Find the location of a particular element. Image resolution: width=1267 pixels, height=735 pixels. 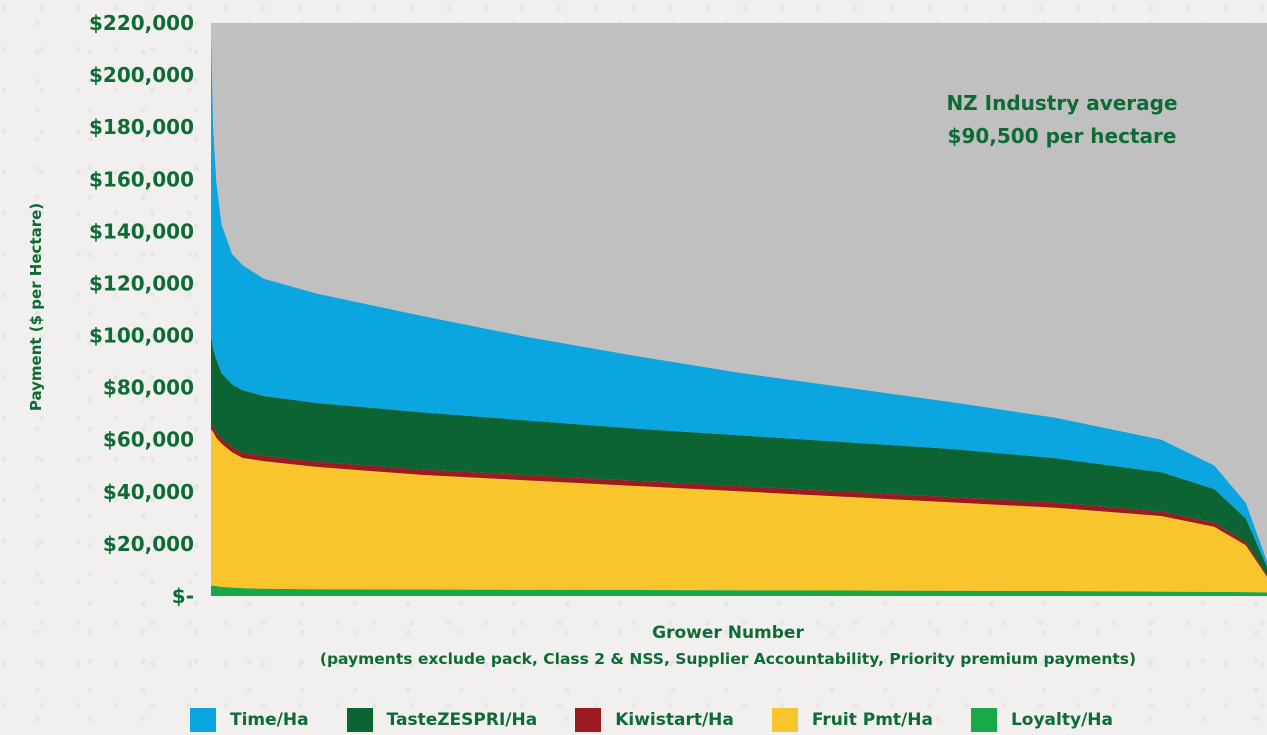

y-tick-label: $20,000 is located at coordinates (148, 544).